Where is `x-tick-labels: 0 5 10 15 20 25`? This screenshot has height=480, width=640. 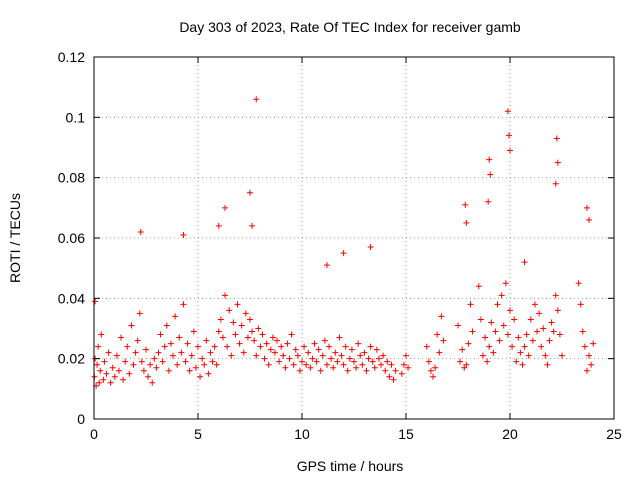 x-tick-labels: 0 5 10 15 20 25 is located at coordinates (356, 434).